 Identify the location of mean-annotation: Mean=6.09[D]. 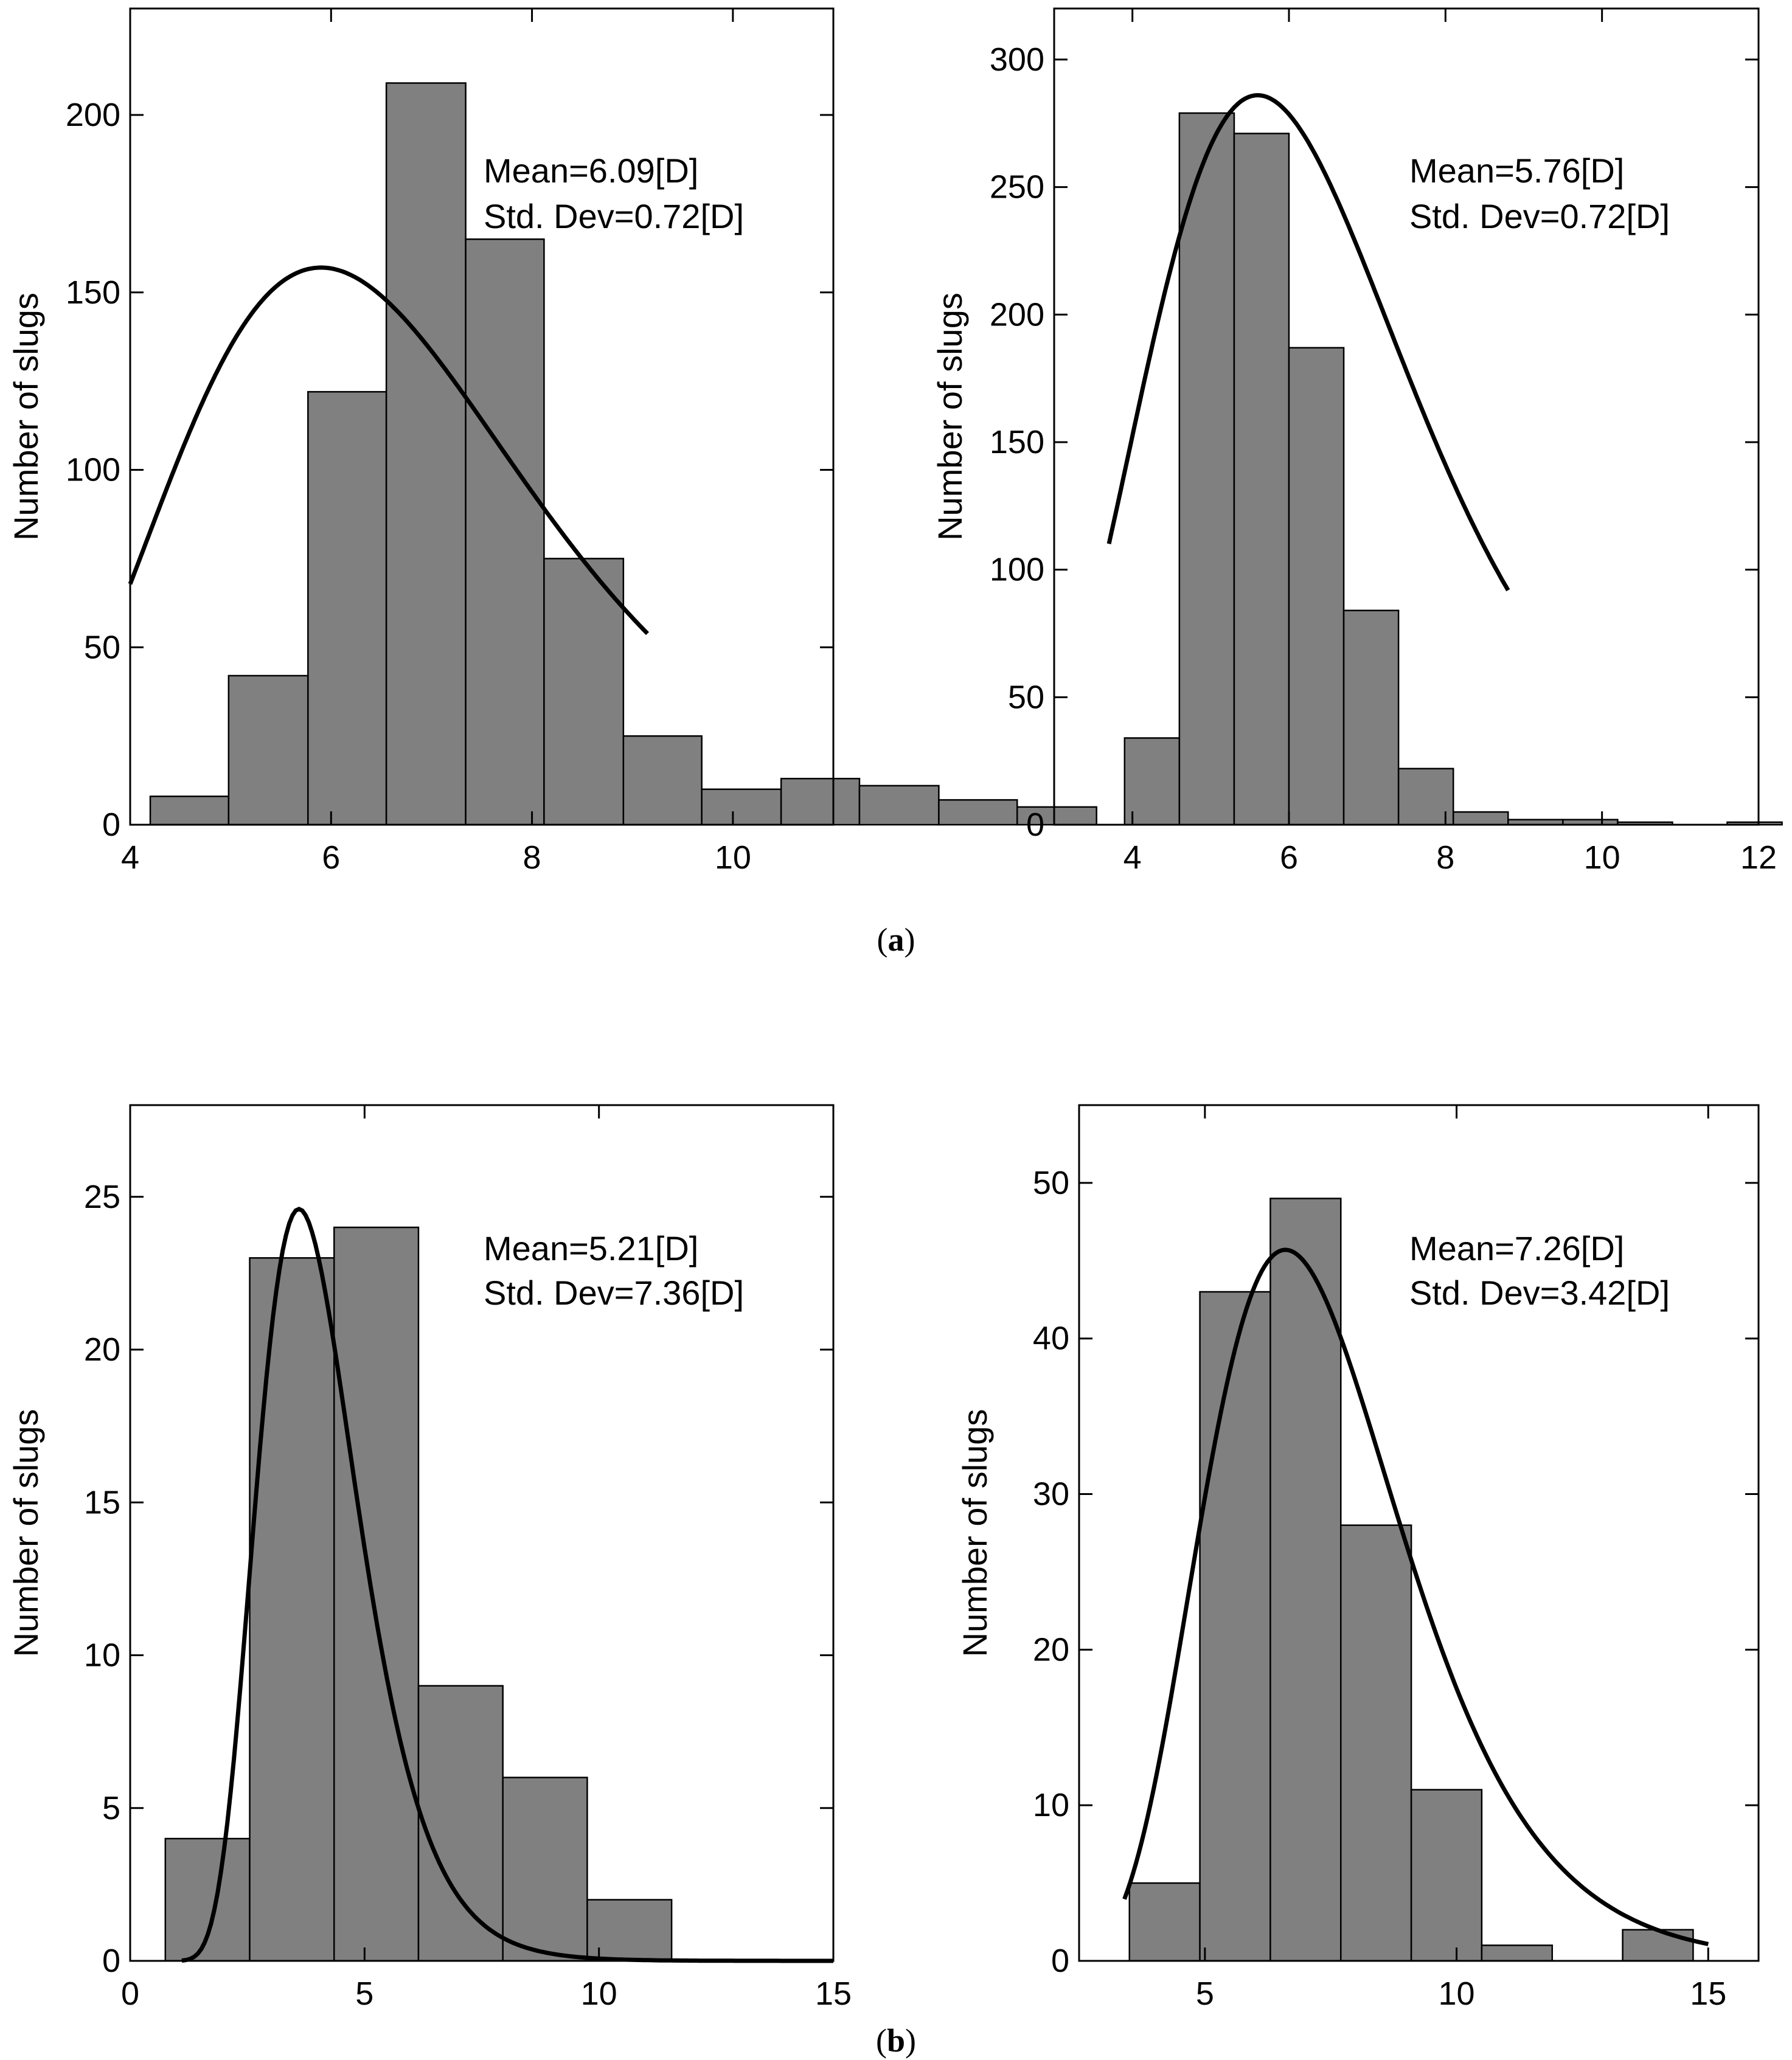
(591, 170).